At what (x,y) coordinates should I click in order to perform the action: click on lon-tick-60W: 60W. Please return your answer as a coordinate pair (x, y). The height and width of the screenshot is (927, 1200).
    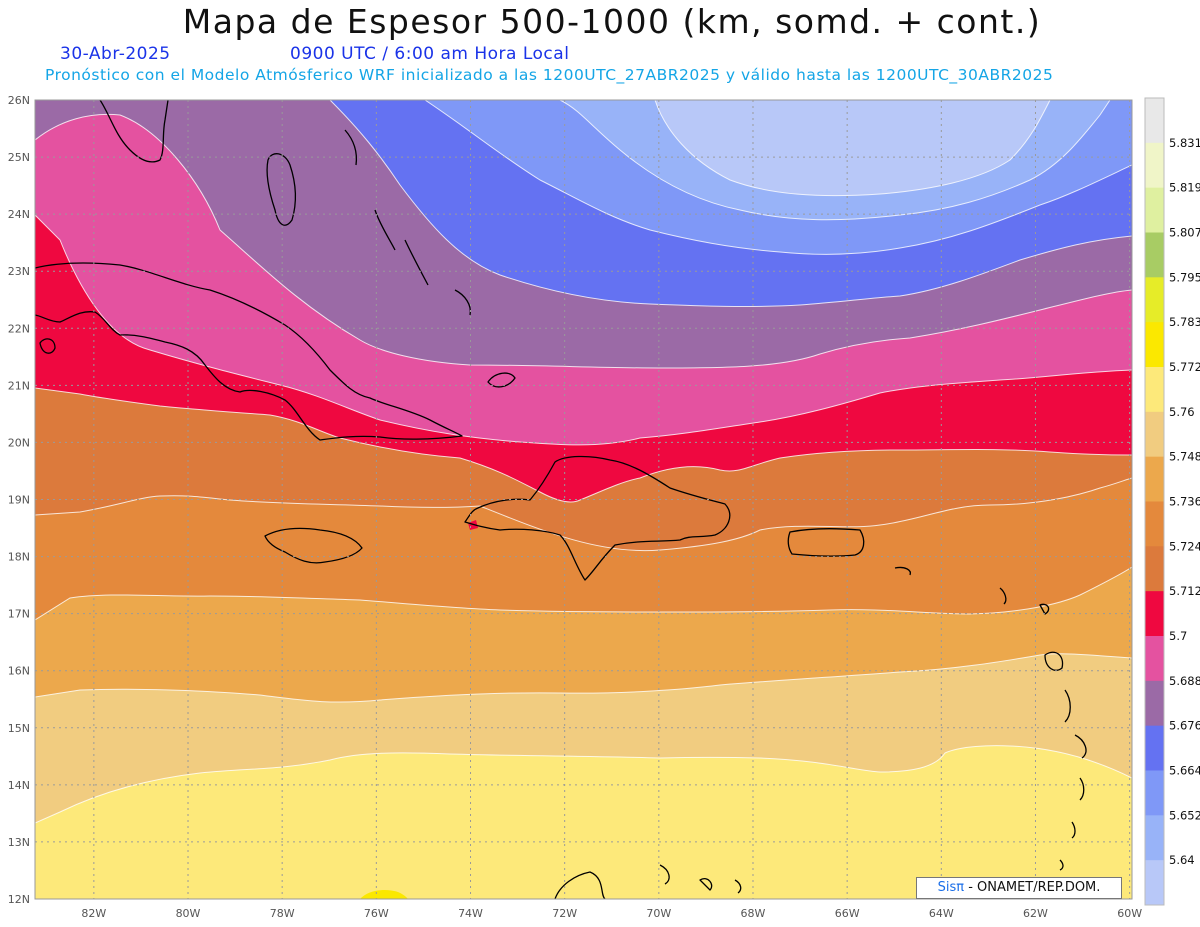
    Looking at the image, I should click on (1129, 913).